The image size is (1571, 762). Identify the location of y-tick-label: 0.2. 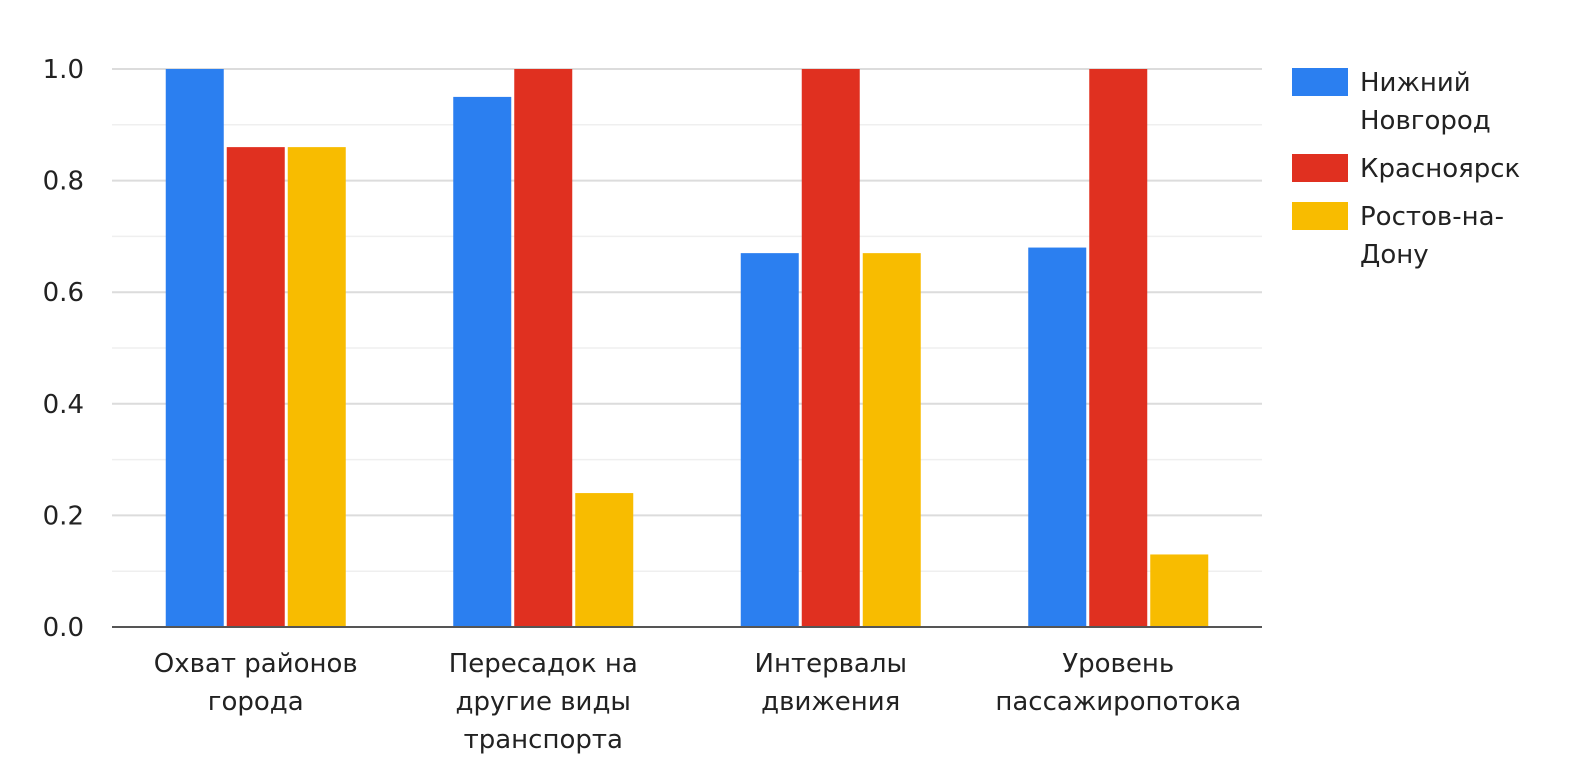
(63, 516).